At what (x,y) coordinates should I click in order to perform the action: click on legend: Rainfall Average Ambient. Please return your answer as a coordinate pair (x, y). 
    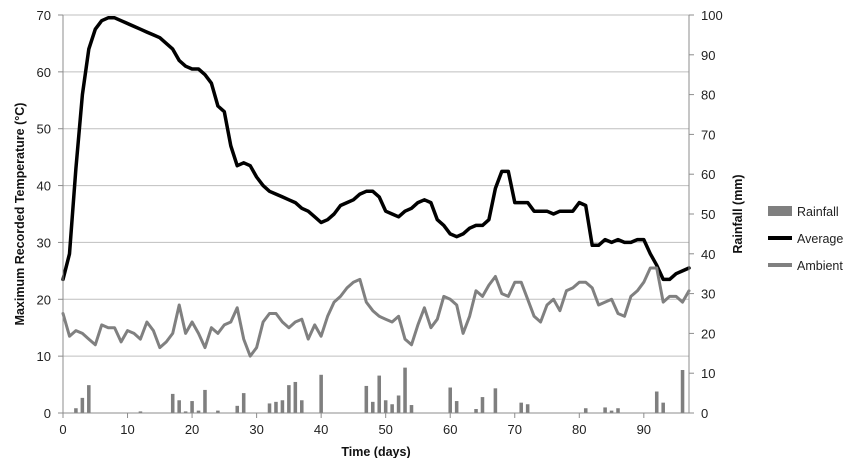
    Looking at the image, I should click on (805, 239).